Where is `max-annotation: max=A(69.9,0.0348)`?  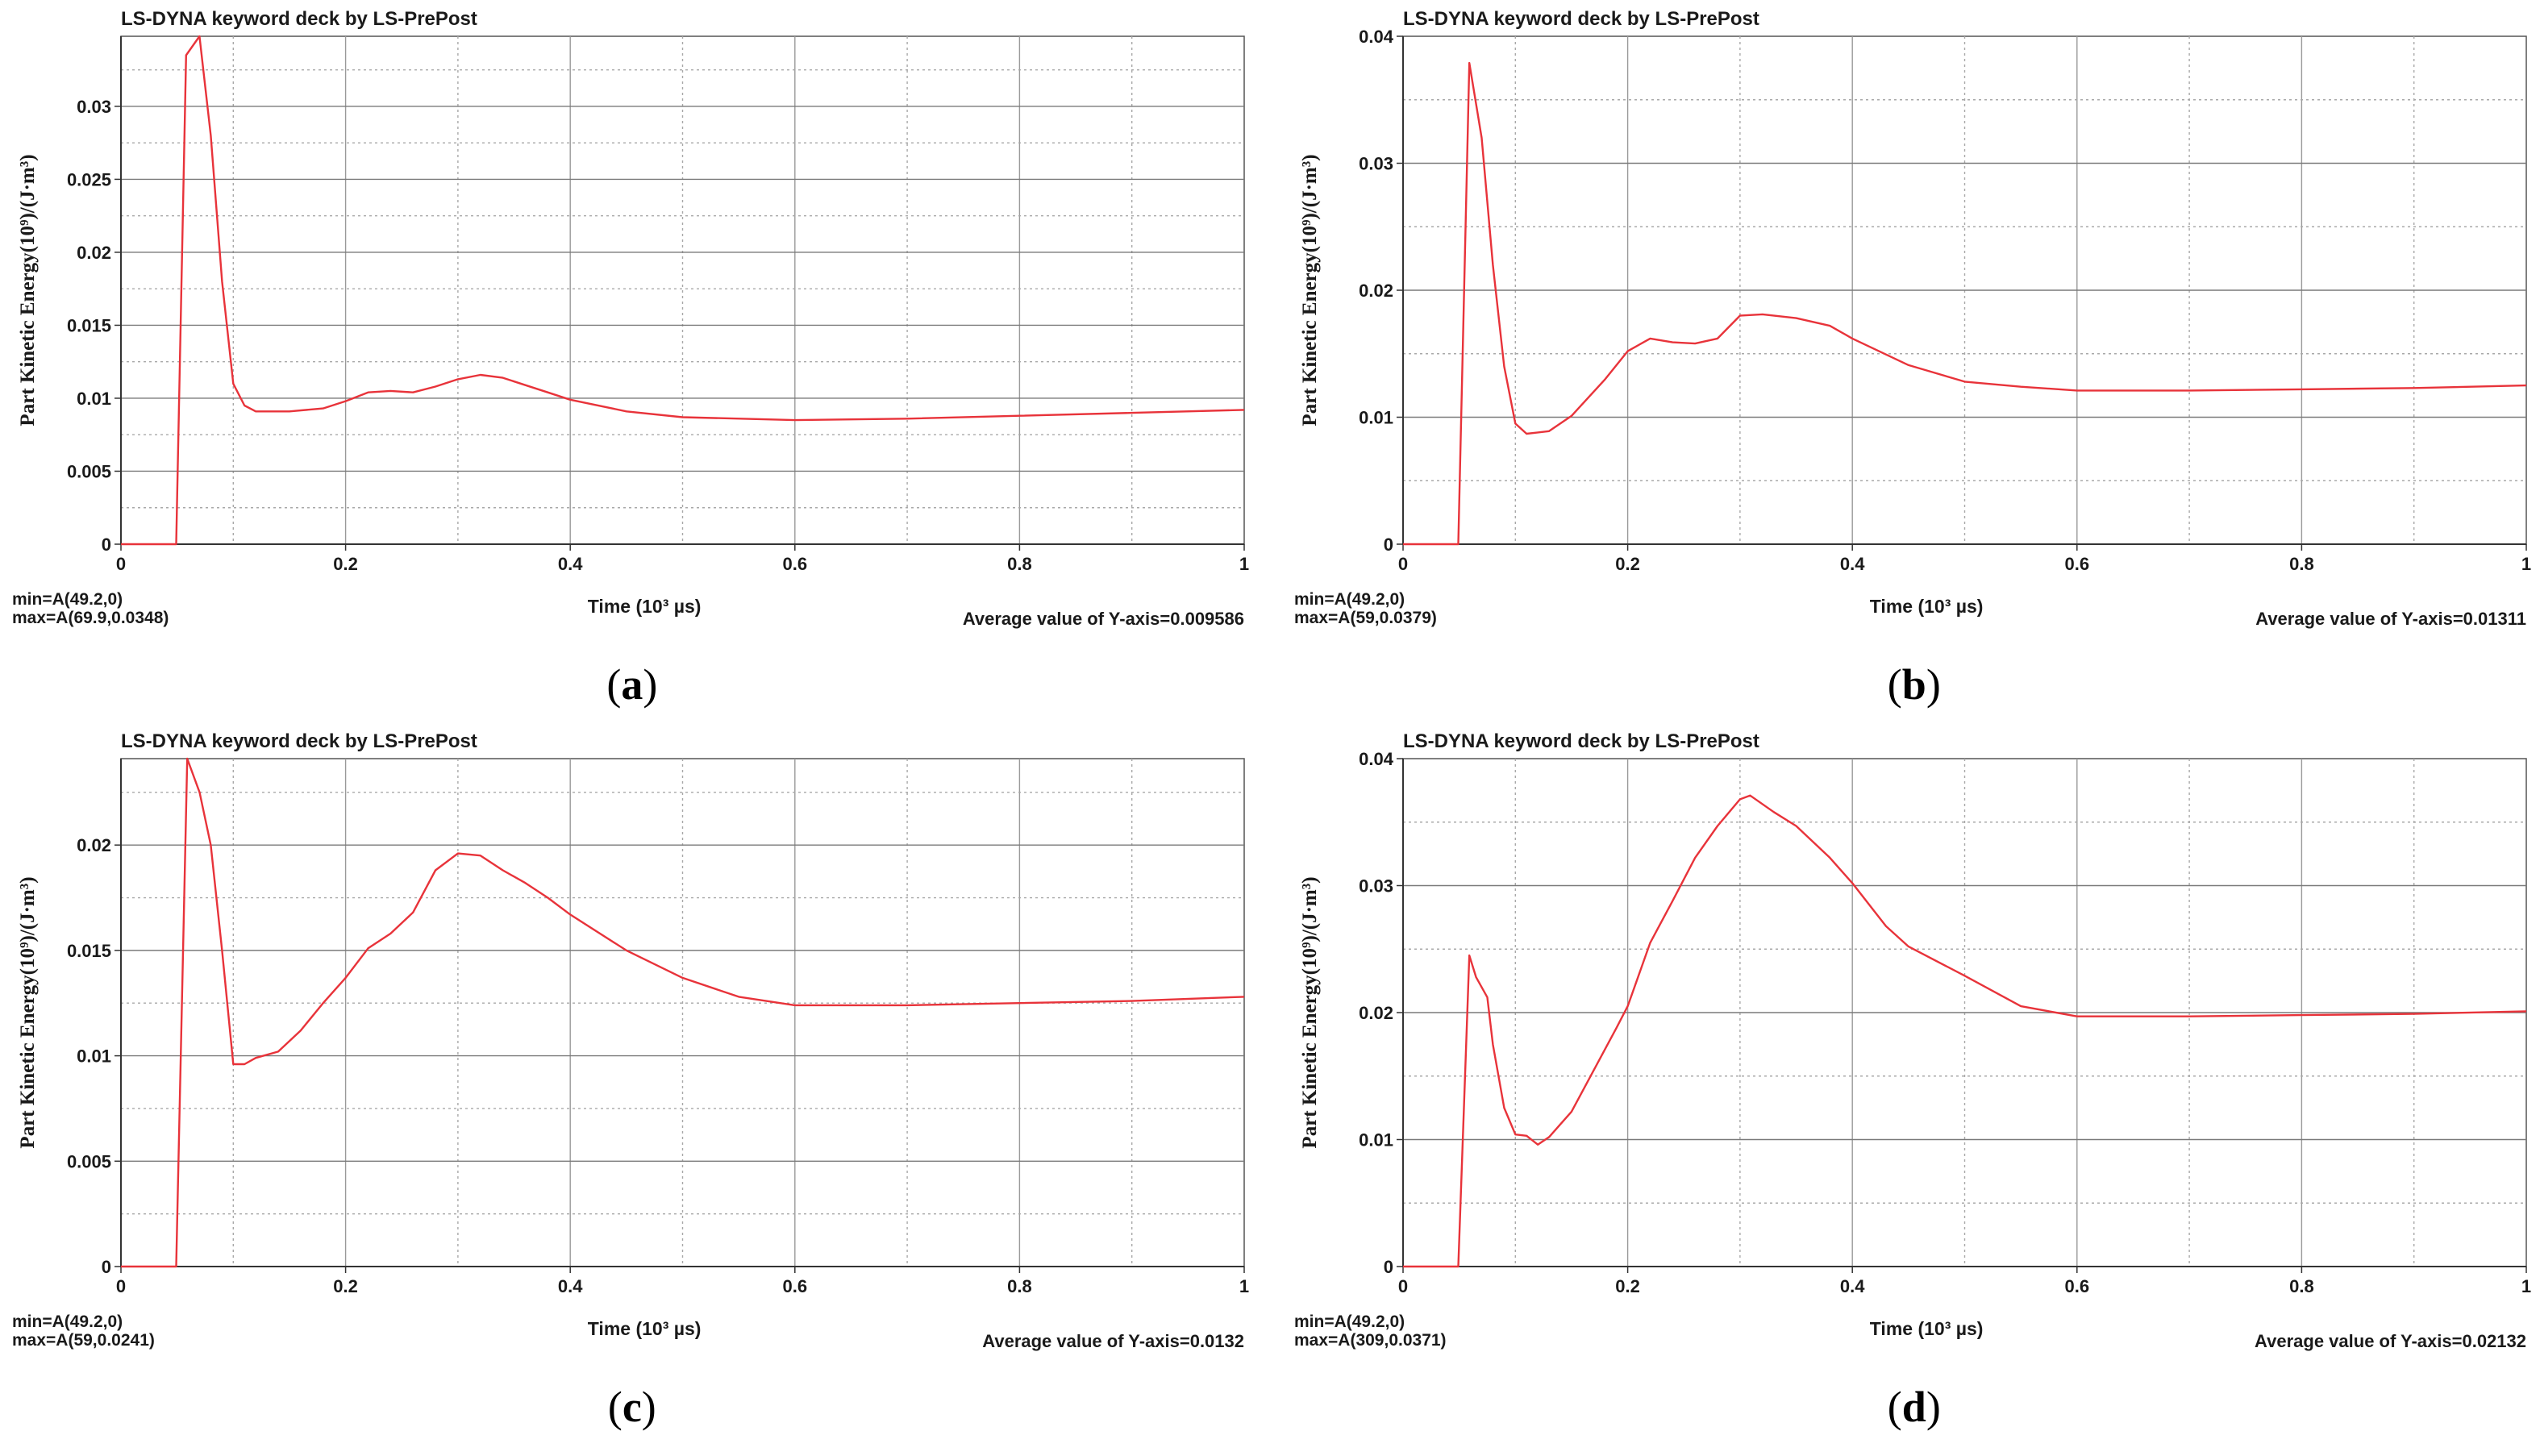
max-annotation: max=A(69.9,0.0348) is located at coordinates (90, 618).